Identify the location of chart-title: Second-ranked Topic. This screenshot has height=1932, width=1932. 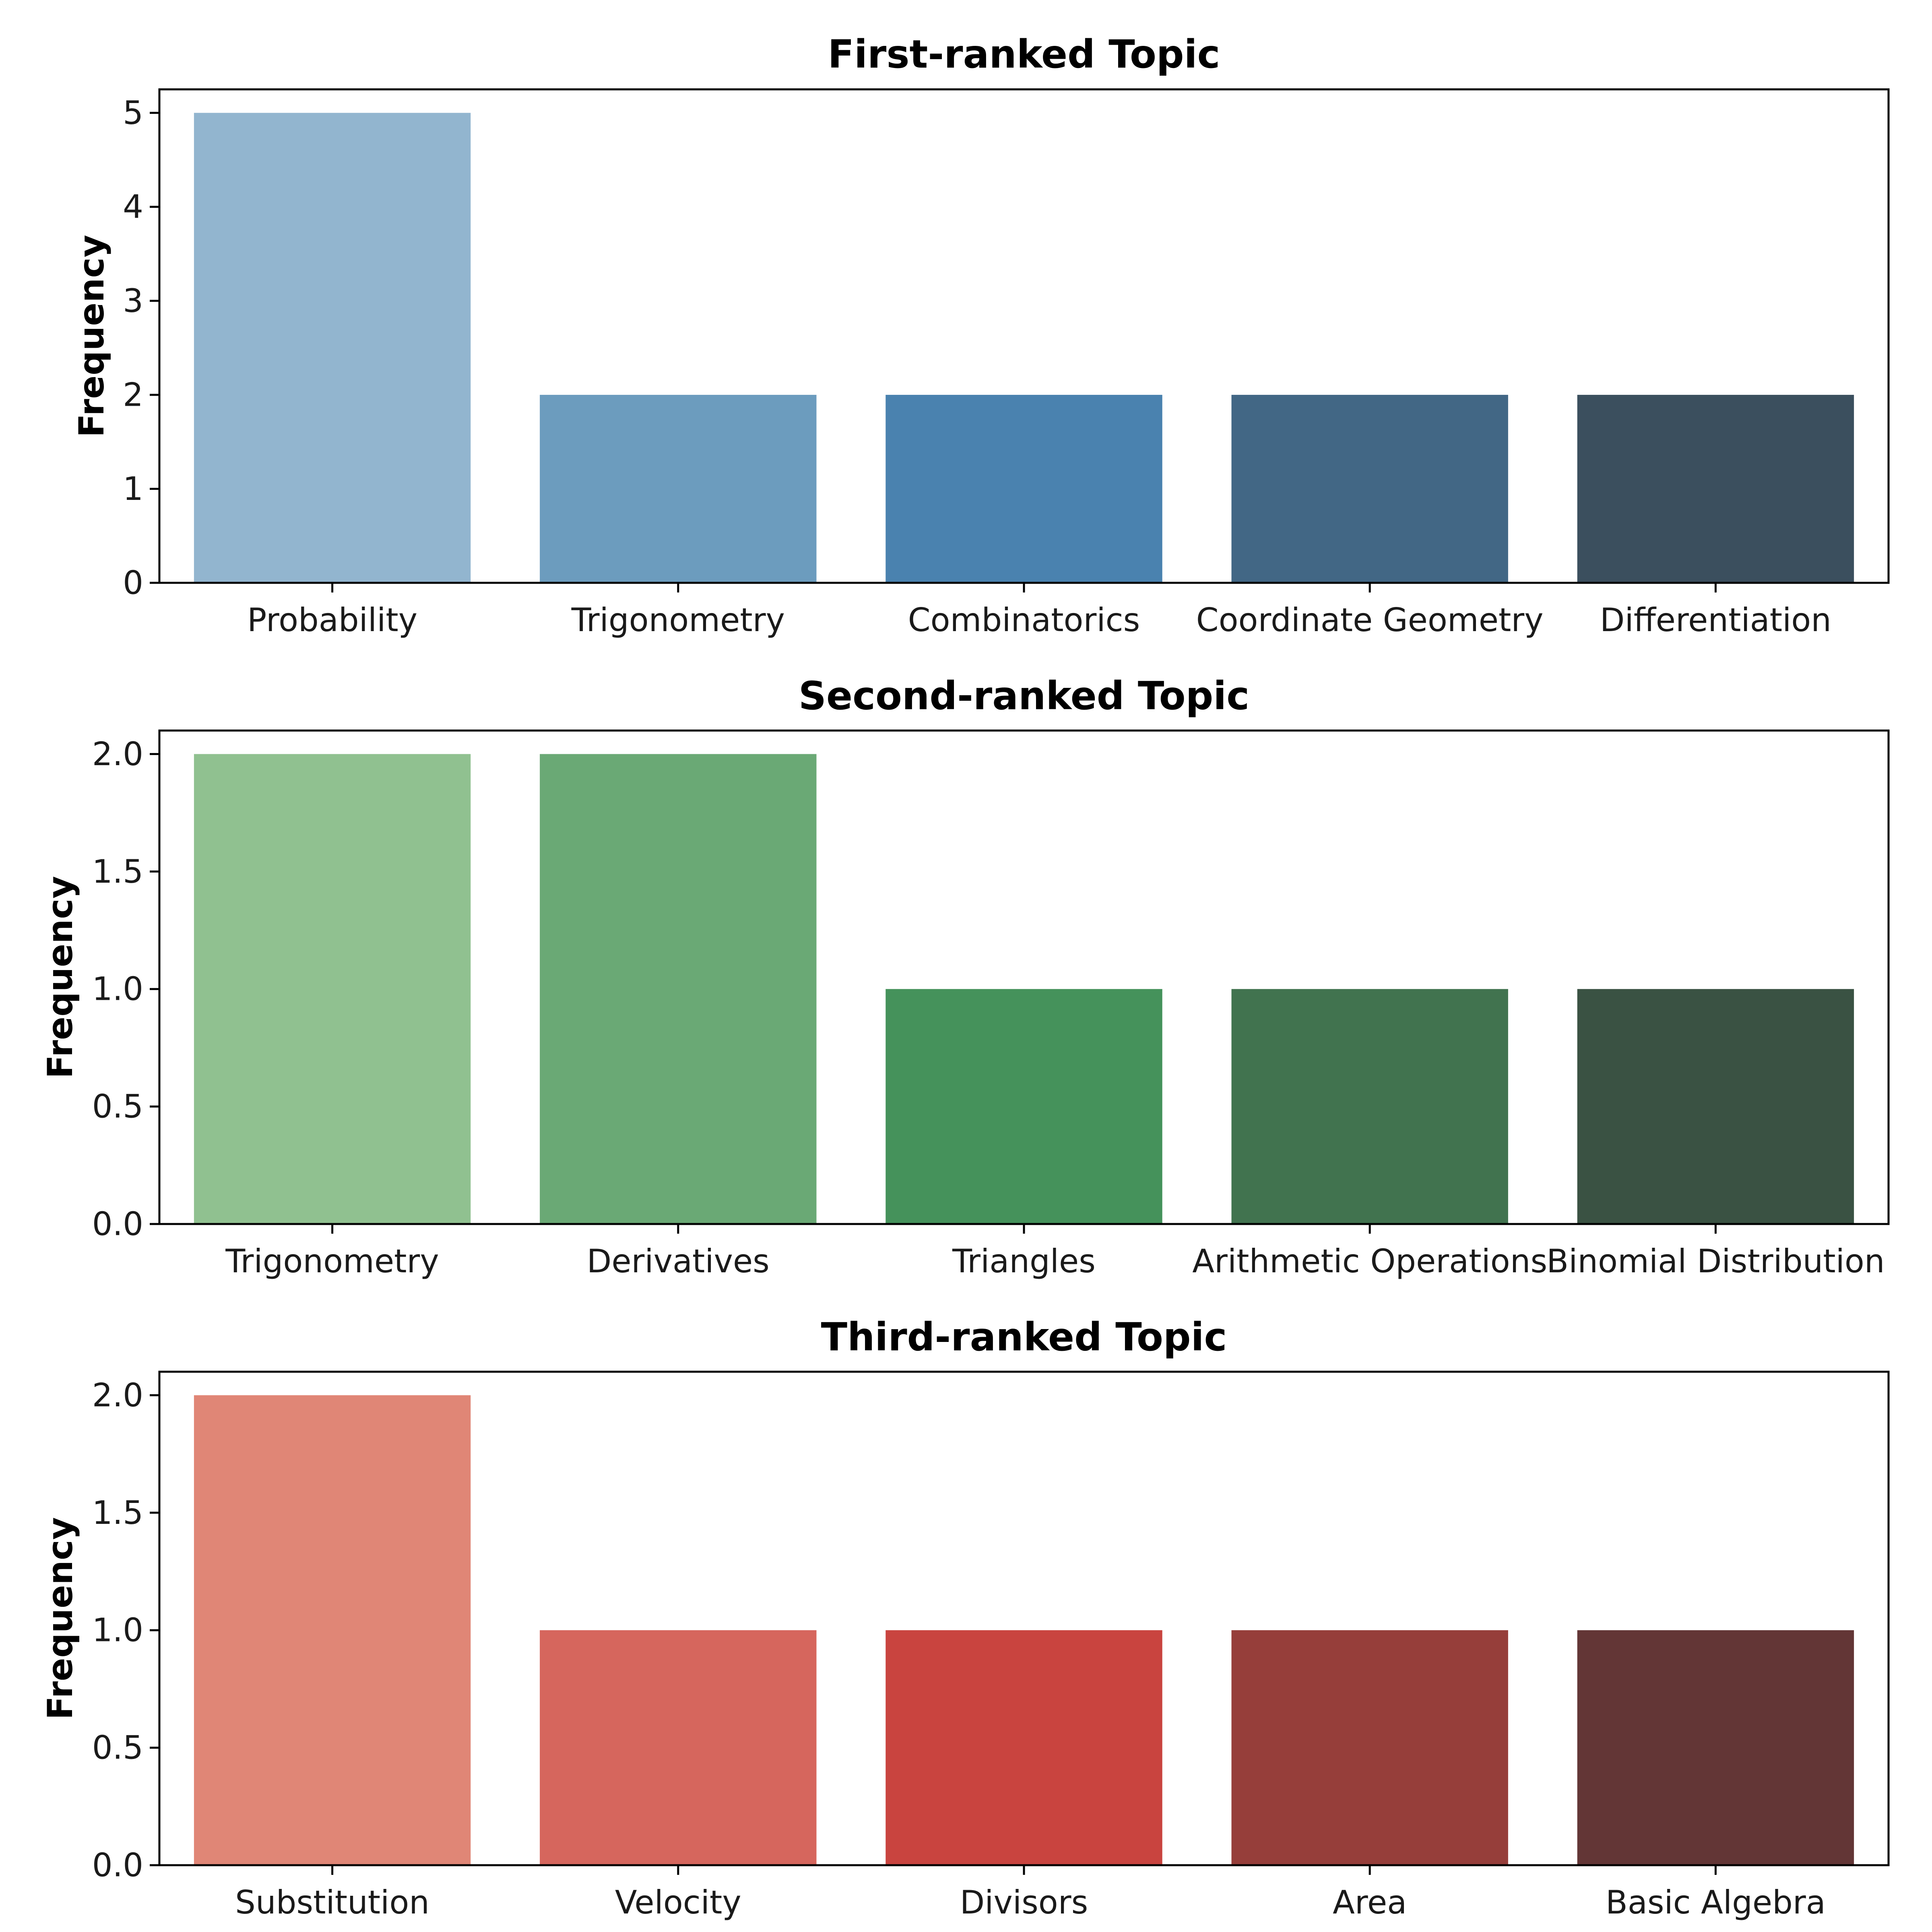
(1024, 695).